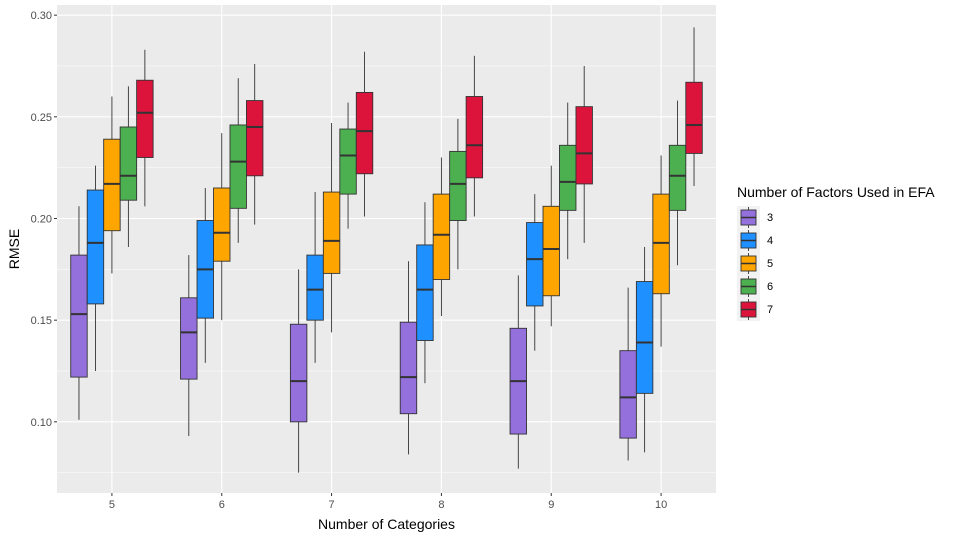 This screenshot has width=960, height=540. Describe the element at coordinates (770, 218) in the screenshot. I see `legend-label: 3` at that location.